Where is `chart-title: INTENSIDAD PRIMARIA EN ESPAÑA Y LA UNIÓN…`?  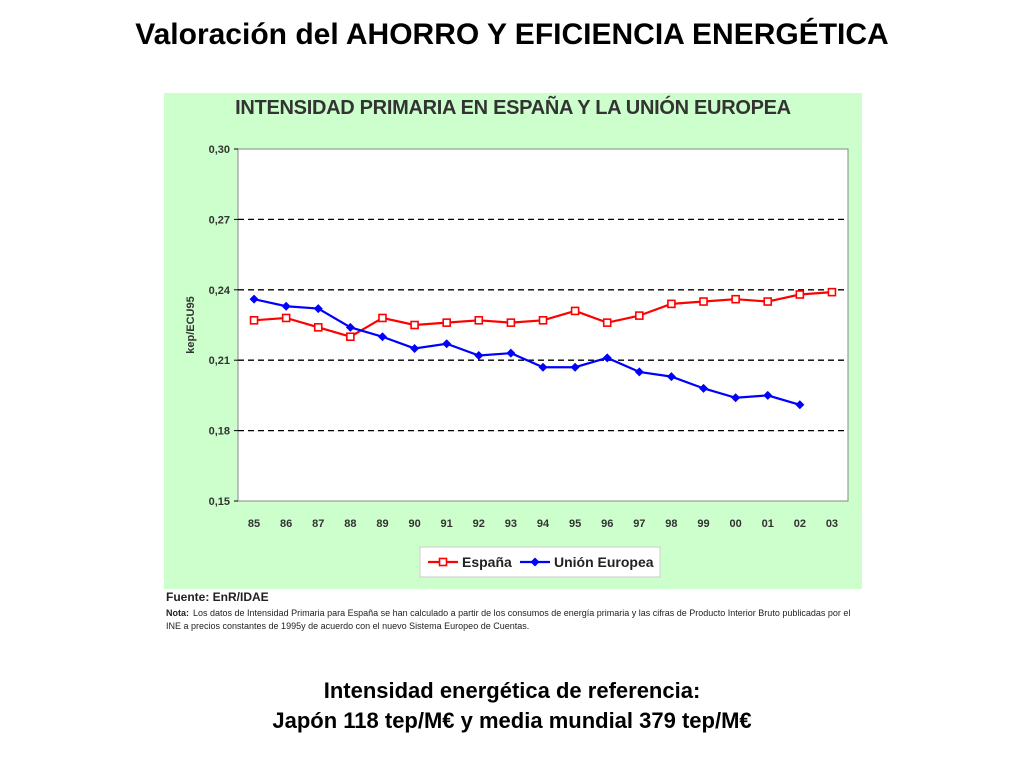
chart-title: INTENSIDAD PRIMARIA EN ESPAÑA Y LA UNIÓN… is located at coordinates (513, 108).